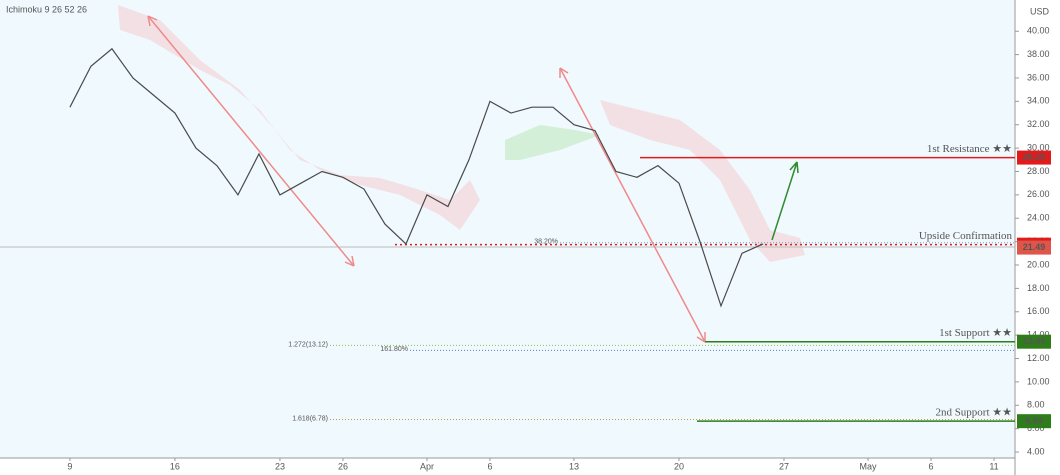  Describe the element at coordinates (784, 466) in the screenshot. I see `x-tick-label: 27` at that location.